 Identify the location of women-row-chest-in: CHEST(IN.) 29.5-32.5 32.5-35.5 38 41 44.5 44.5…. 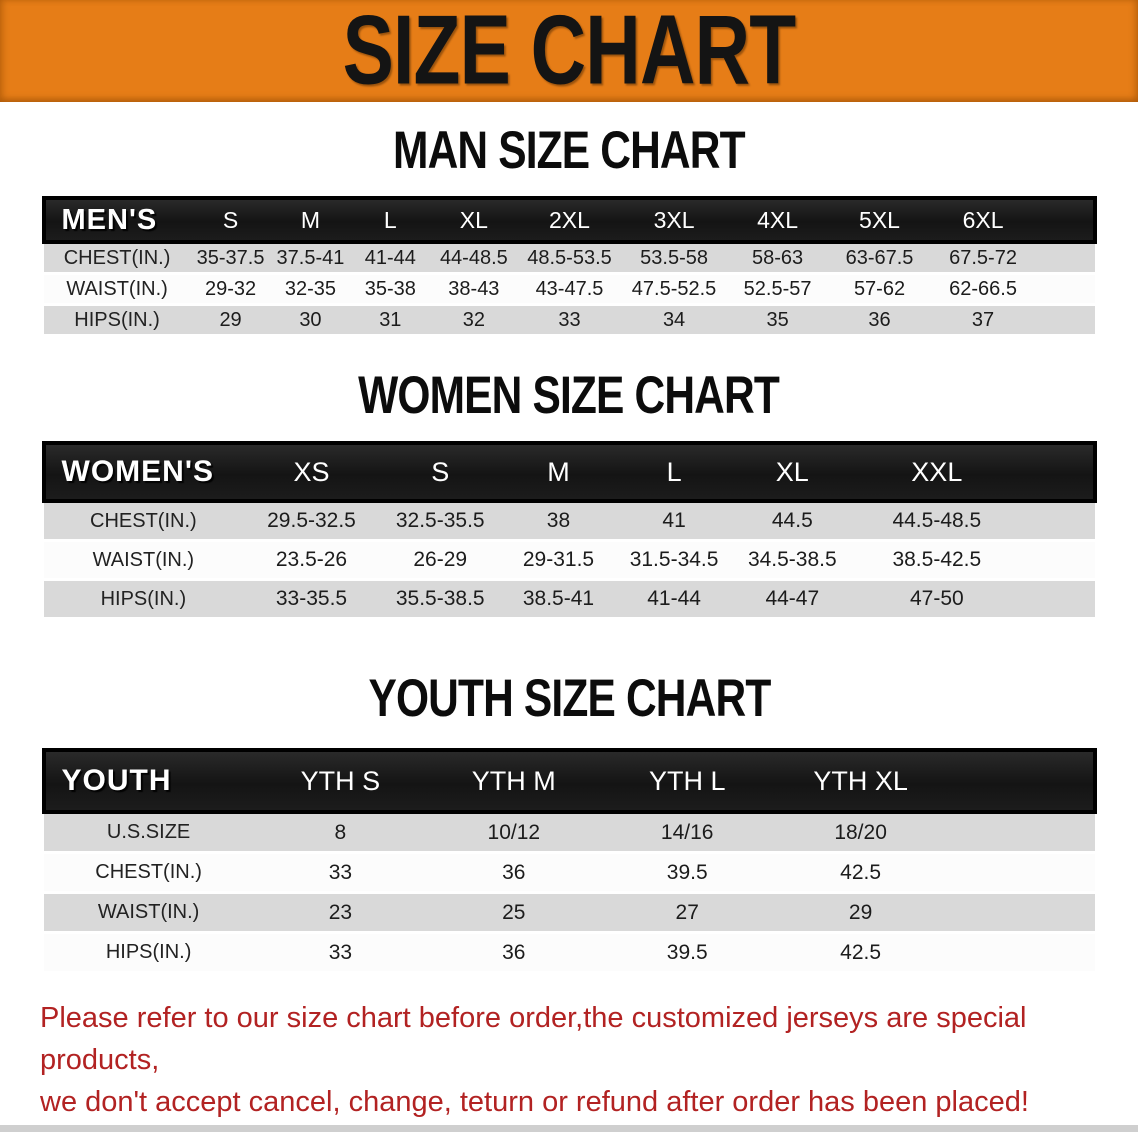
(569, 520).